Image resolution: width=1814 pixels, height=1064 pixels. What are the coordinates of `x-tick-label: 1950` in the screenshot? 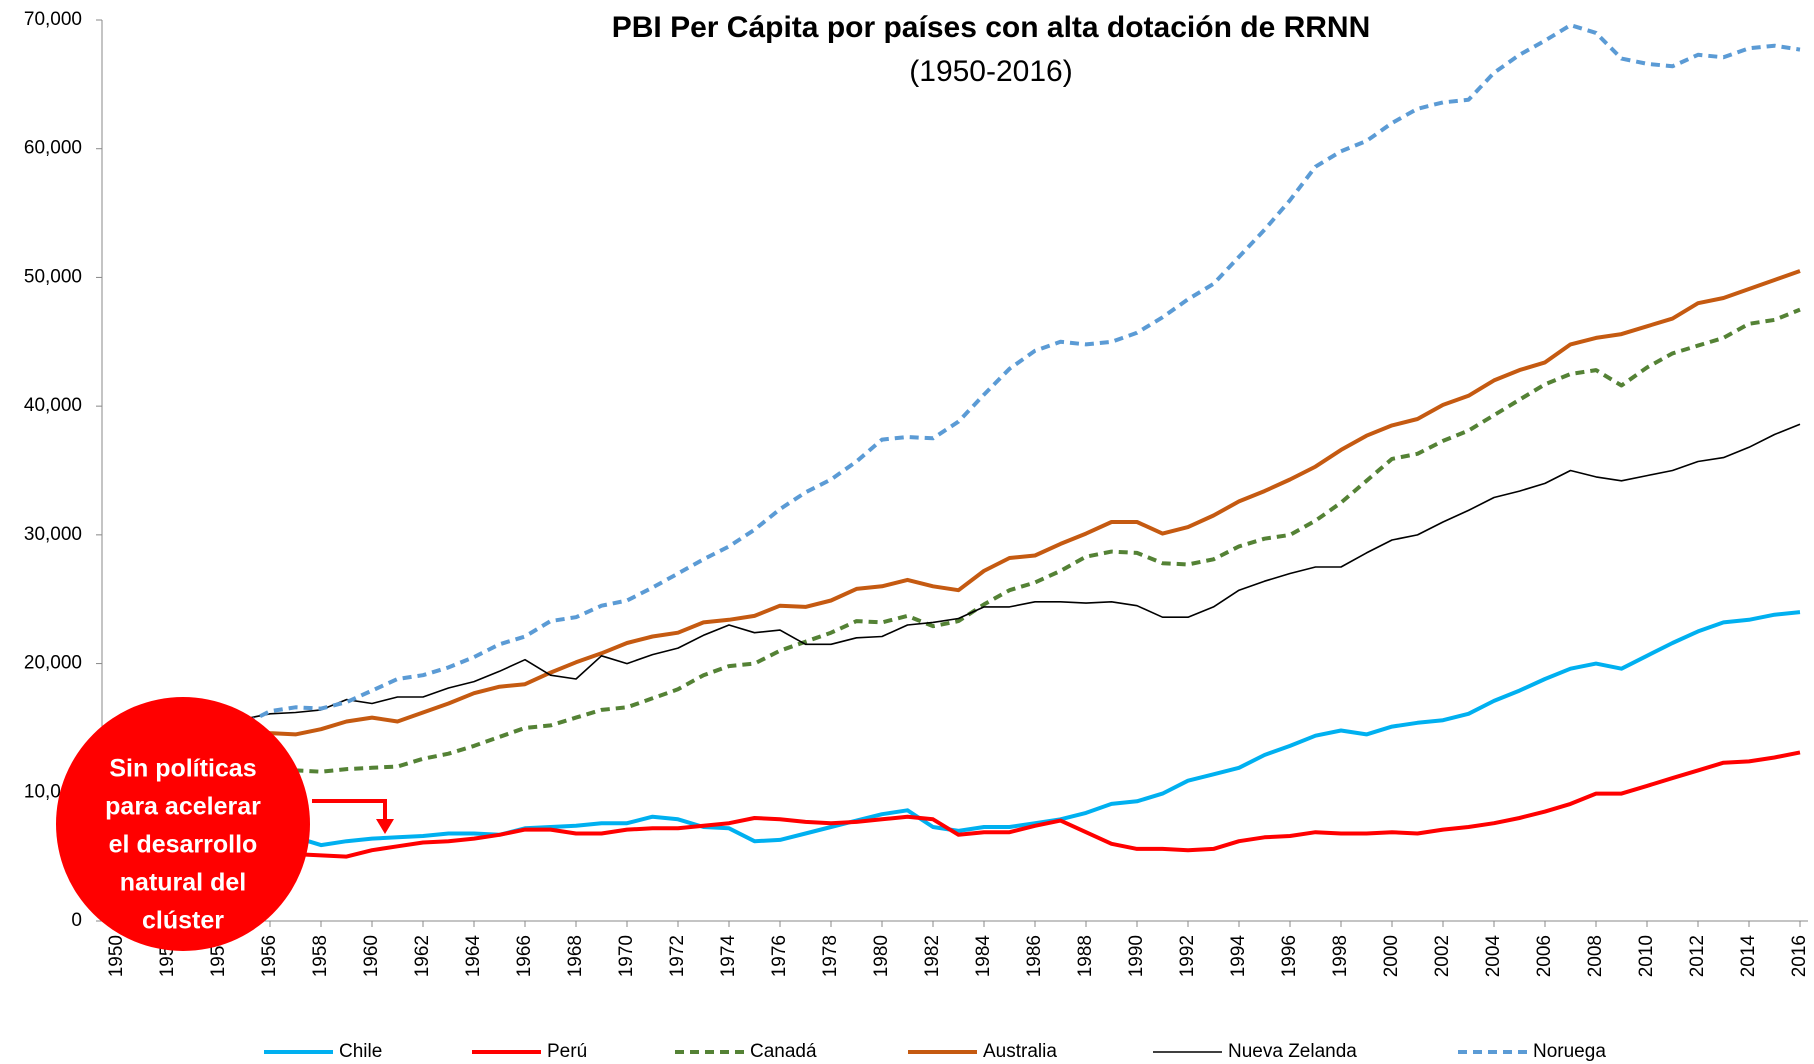 It's located at (116, 956).